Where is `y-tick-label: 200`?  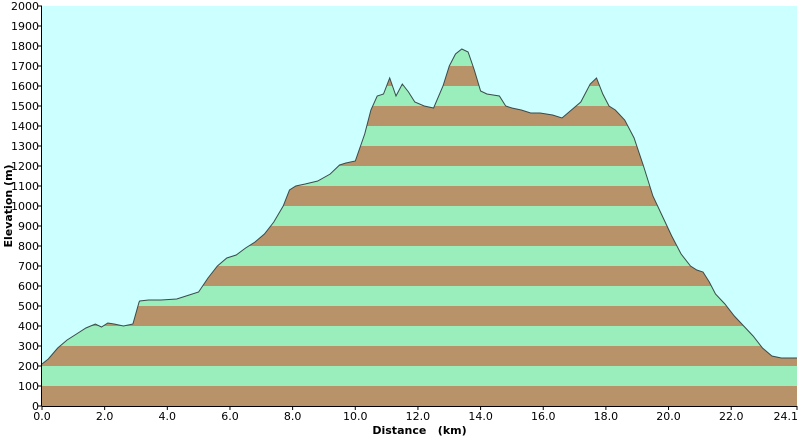
y-tick-label: 200 is located at coordinates (28, 366).